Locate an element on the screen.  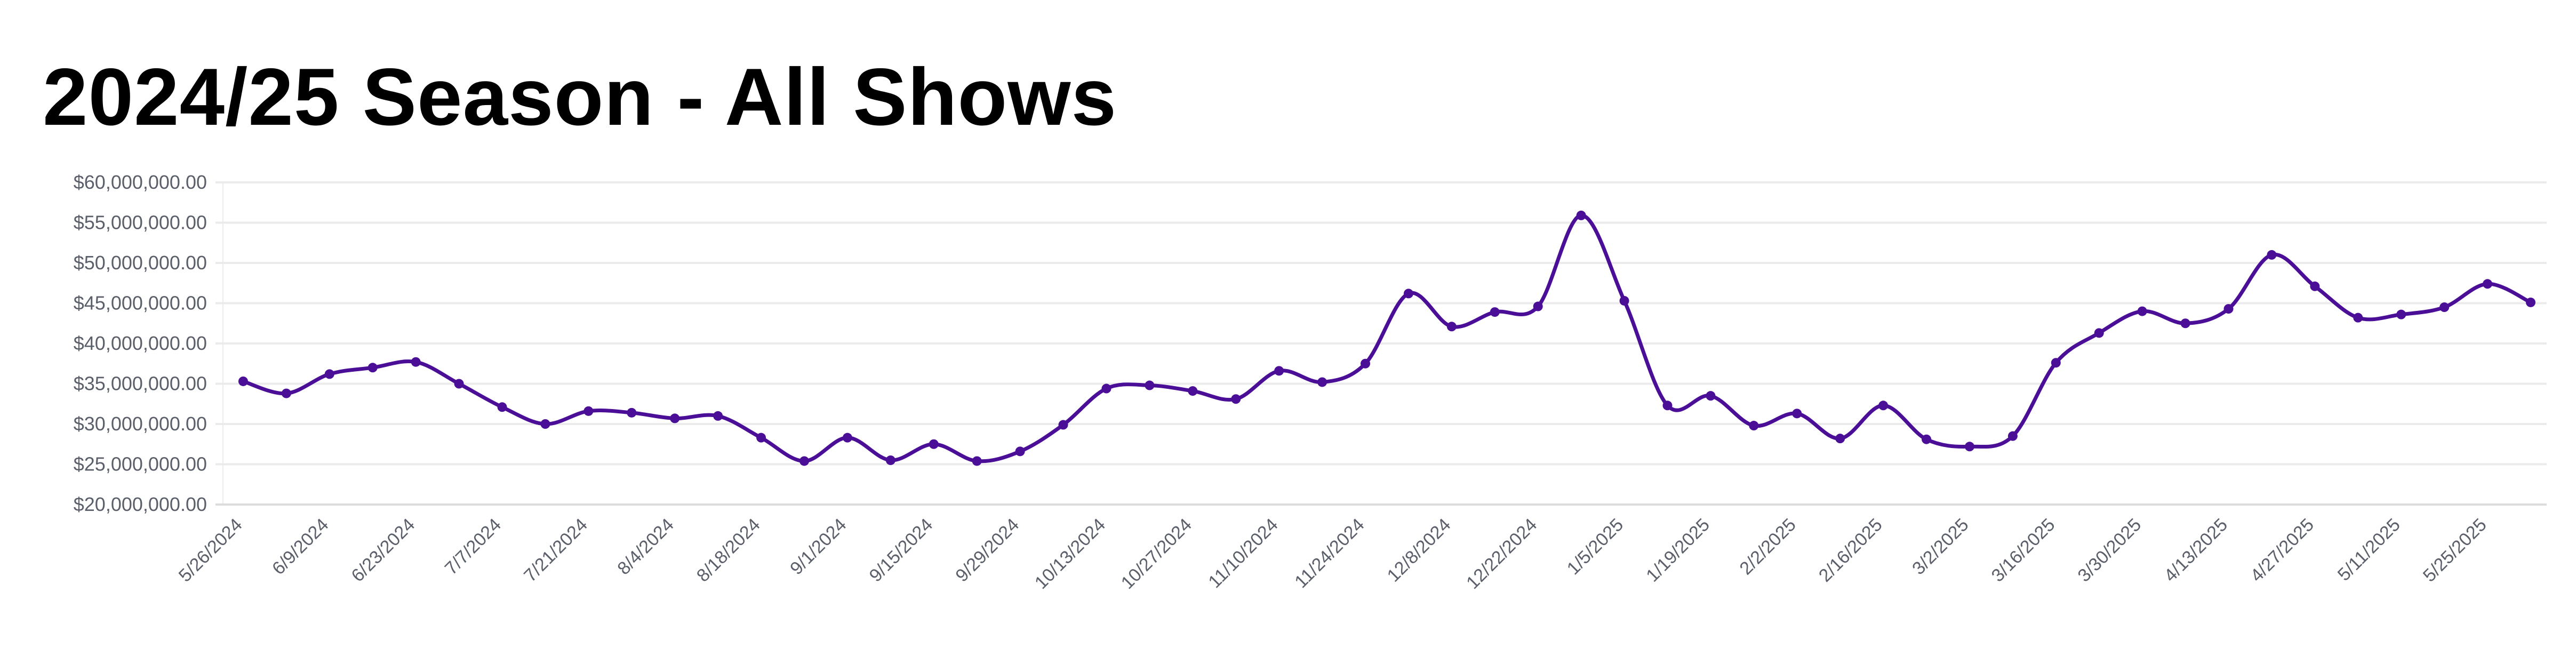
x-tick-label: 4/13/2025 is located at coordinates (2195, 550).